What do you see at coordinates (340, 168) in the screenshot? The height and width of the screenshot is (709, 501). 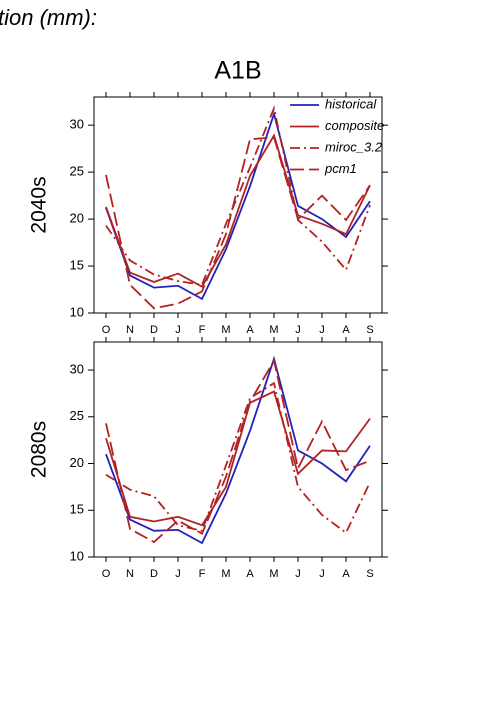 I see `legend-label: pcm1` at bounding box center [340, 168].